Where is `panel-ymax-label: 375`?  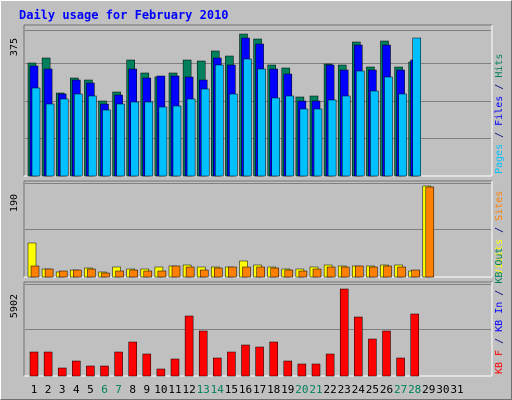 panel-ymax-label: 375 is located at coordinates (14, 47).